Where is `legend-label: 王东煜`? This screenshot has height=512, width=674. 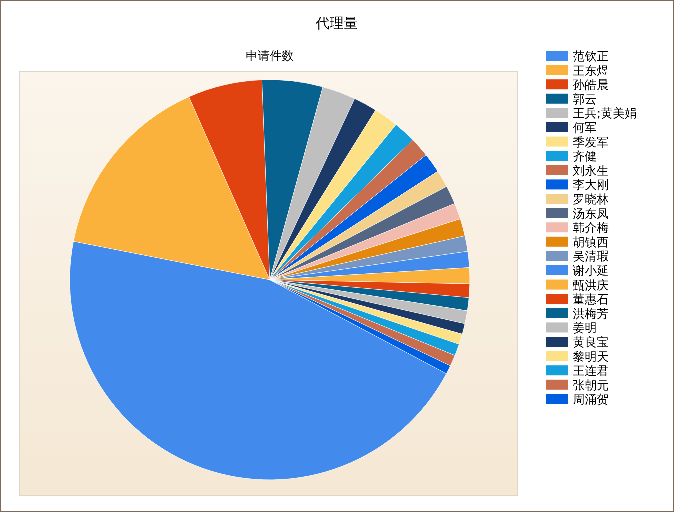
legend-label: 王东煜 is located at coordinates (591, 71).